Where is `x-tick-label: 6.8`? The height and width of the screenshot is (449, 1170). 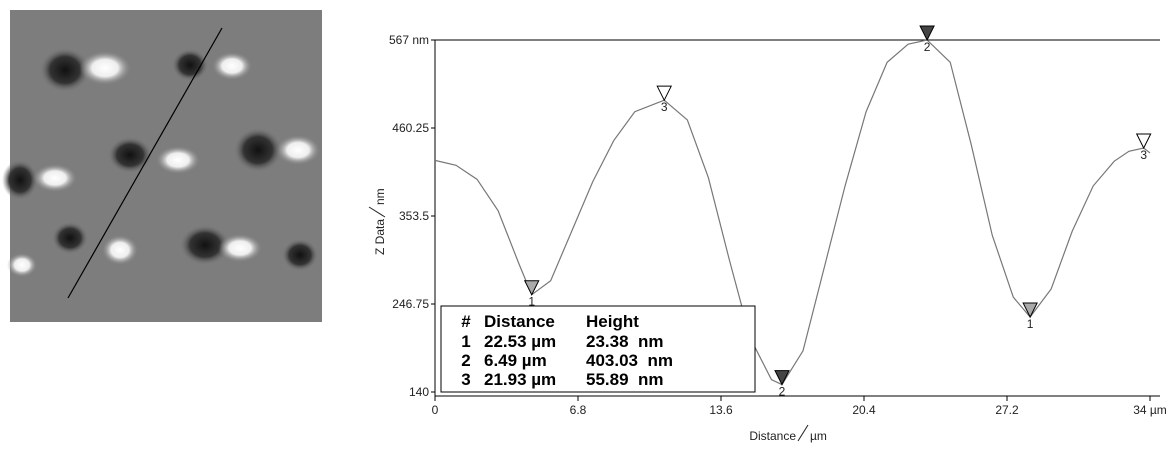 x-tick-label: 6.8 is located at coordinates (578, 410).